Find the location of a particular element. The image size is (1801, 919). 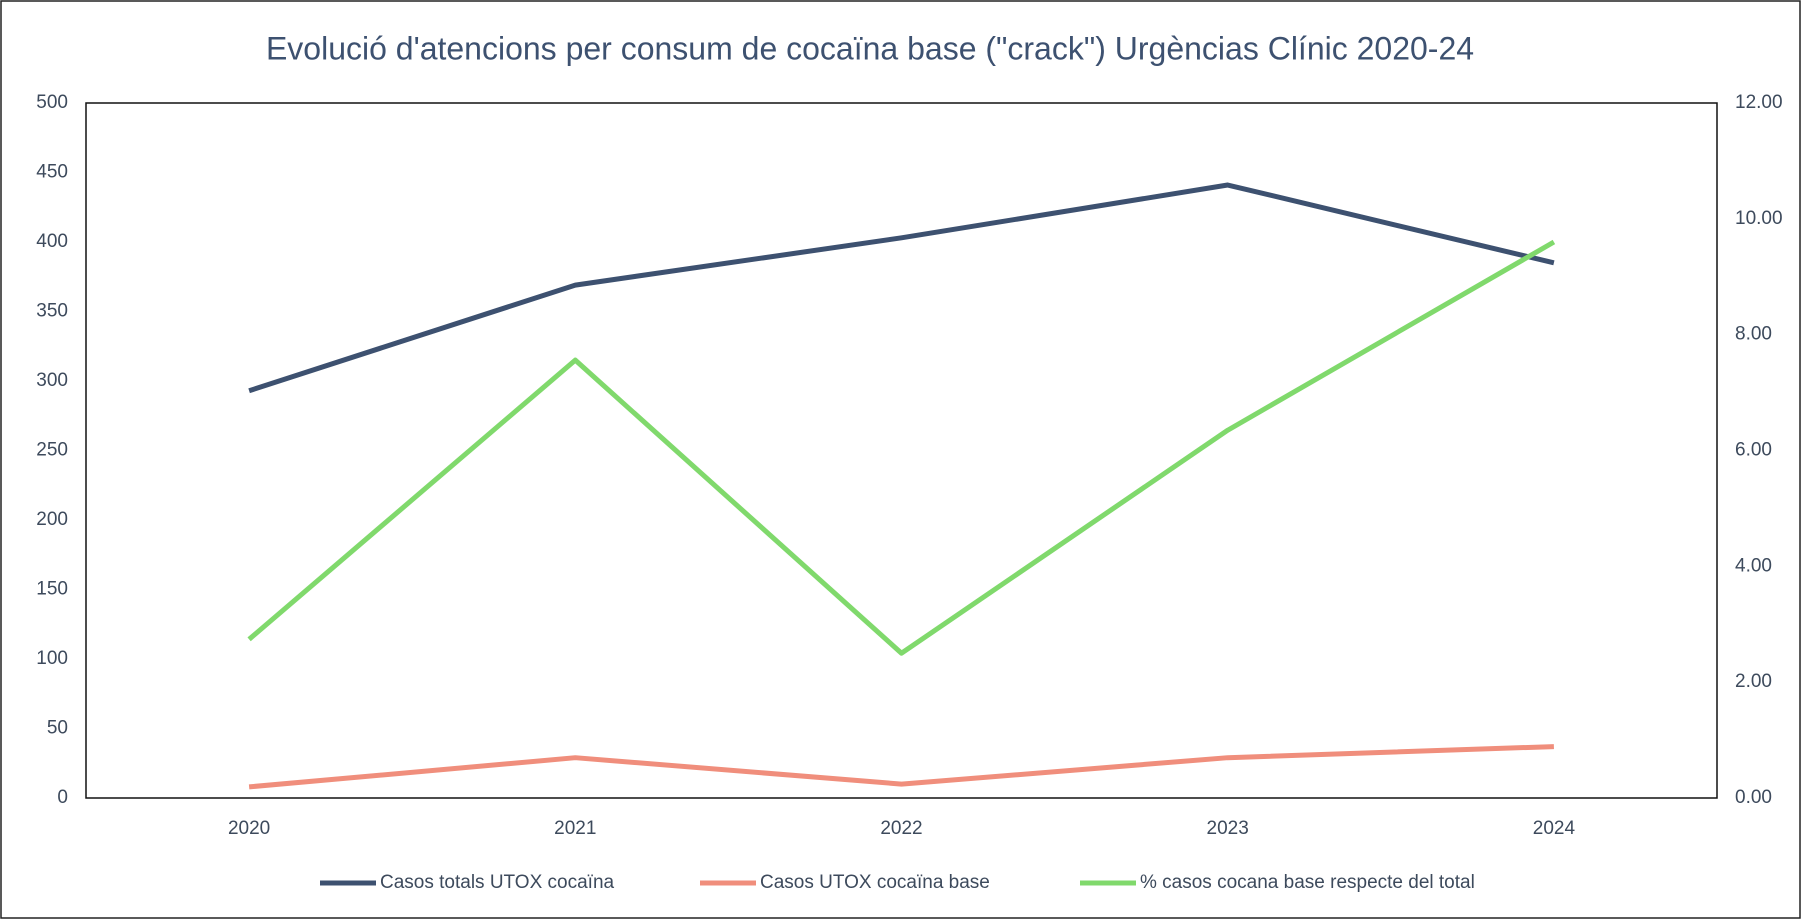

y-tick-label: 200 is located at coordinates (52, 519).